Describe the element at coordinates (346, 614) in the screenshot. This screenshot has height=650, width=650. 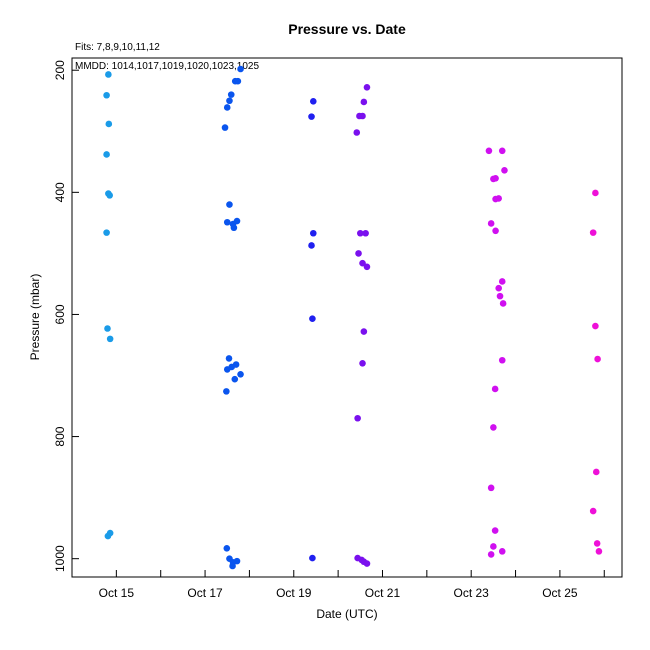
I see `x-axis-label: Date (UTC)` at that location.